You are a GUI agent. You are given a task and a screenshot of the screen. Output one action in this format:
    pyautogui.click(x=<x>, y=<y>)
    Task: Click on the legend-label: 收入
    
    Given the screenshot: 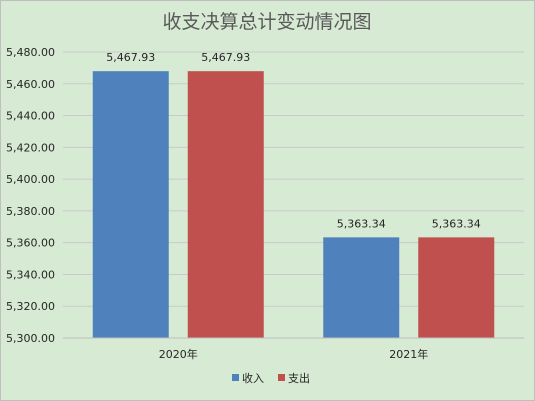 What is the action you would take?
    pyautogui.click(x=253, y=378)
    